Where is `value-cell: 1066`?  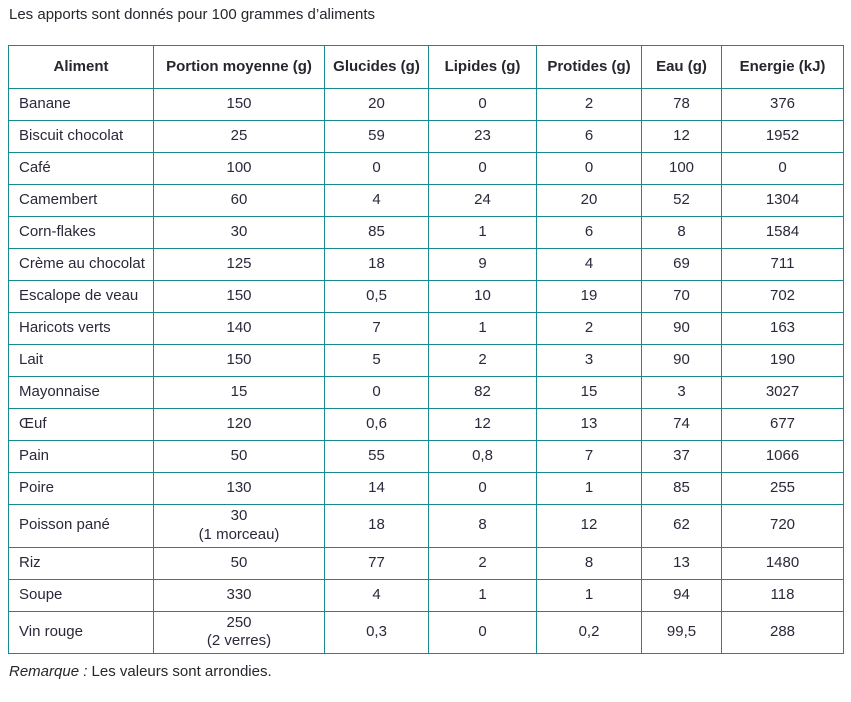 value-cell: 1066 is located at coordinates (782, 456).